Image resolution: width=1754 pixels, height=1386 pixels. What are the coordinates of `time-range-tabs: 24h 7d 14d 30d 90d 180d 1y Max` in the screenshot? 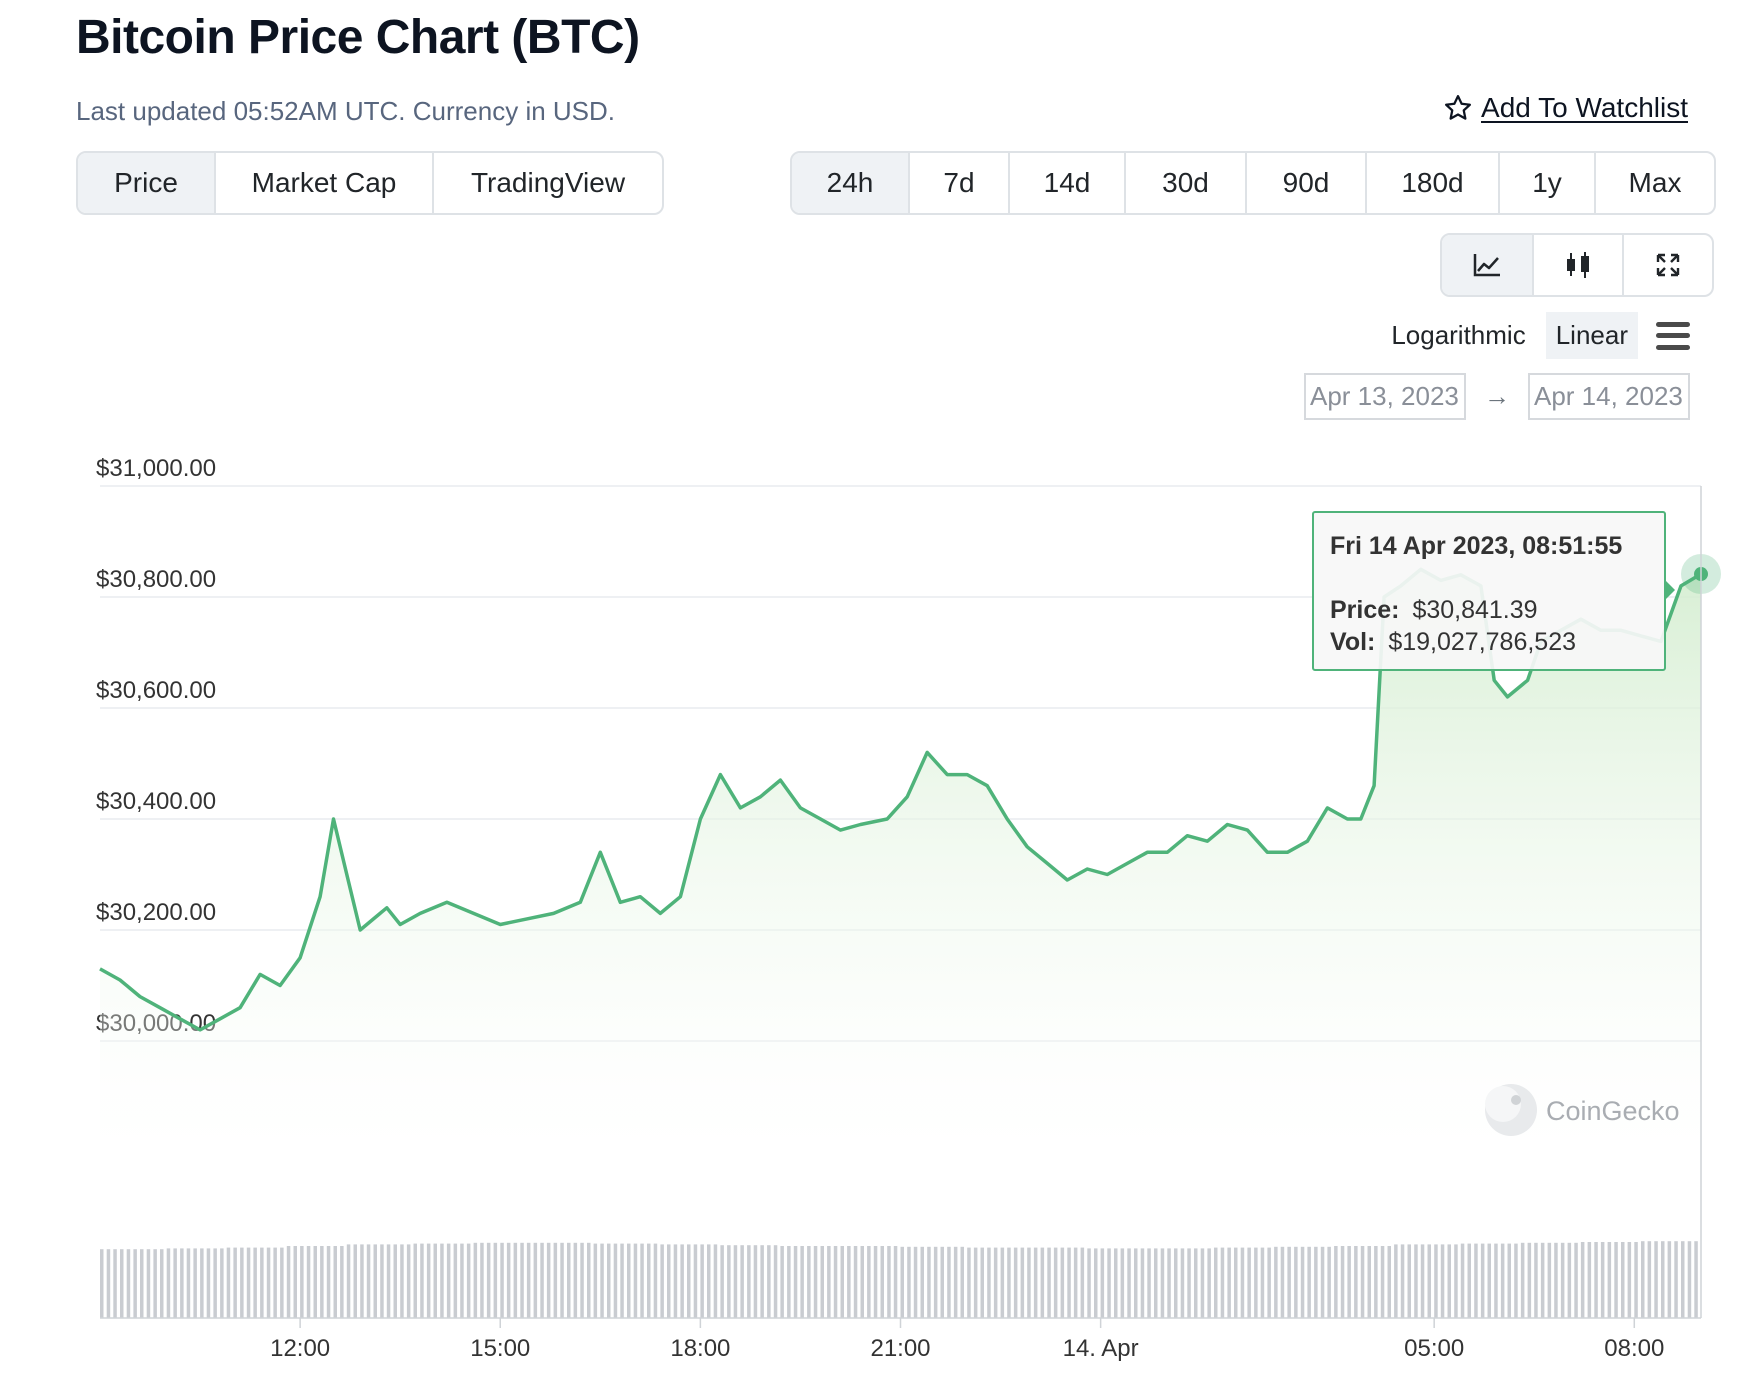 It's located at (1253, 183).